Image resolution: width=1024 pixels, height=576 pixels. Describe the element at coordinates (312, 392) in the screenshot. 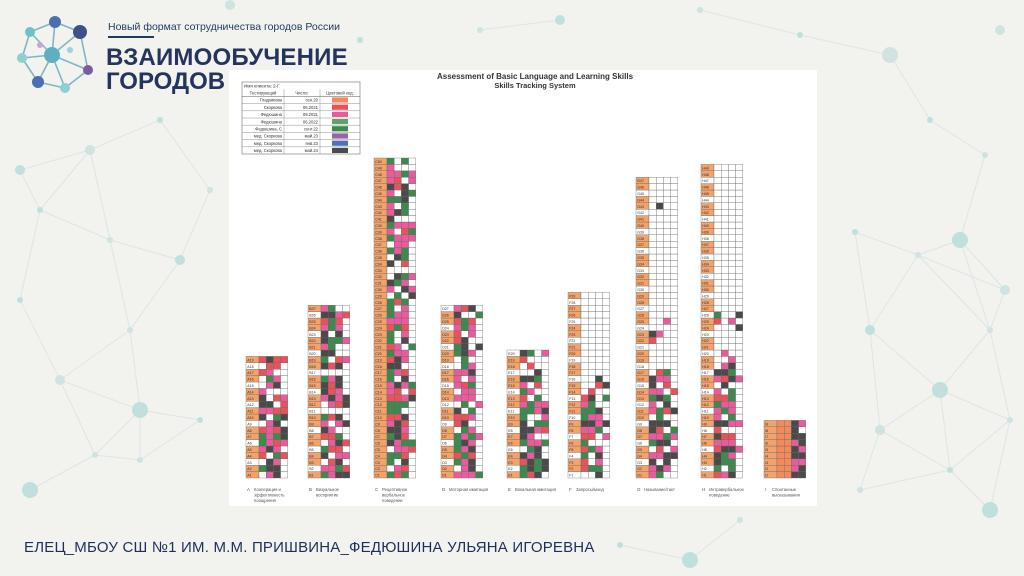

I see `skill-code-label: B14` at that location.